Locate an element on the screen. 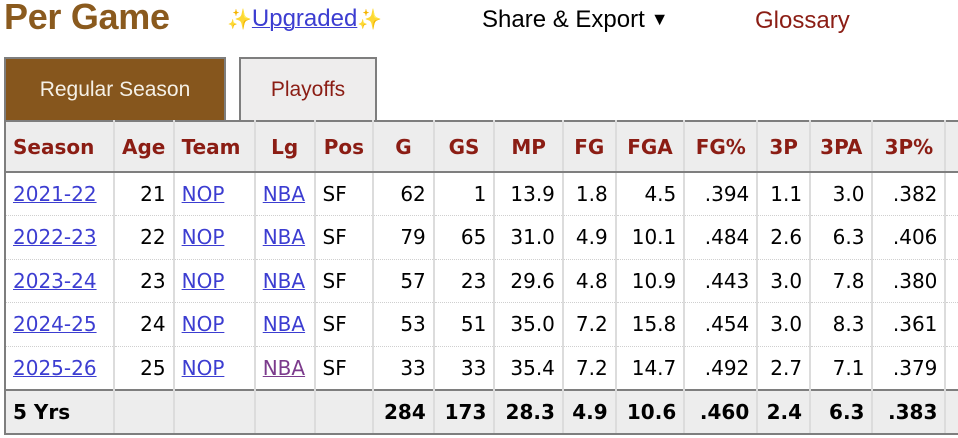  column-header-3pa: 3PA is located at coordinates (842, 146).